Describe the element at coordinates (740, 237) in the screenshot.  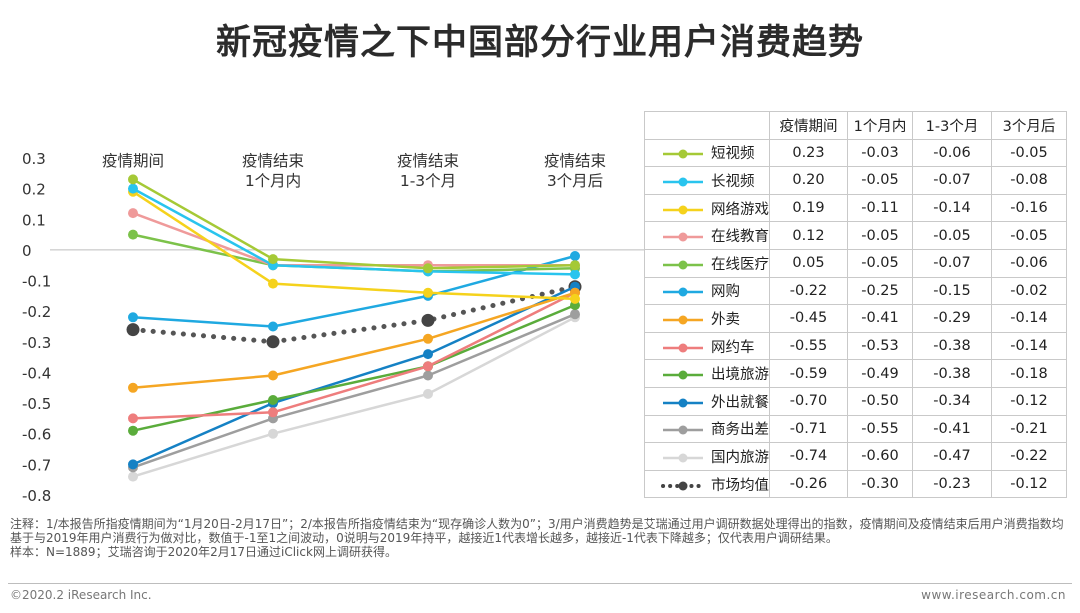
I see `legend-label: 在线教育` at that location.